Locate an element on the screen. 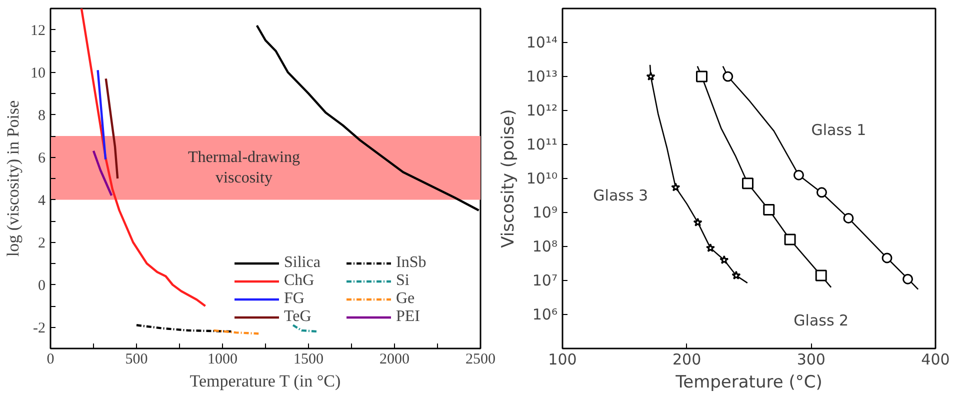  y-tick-label: 10¹⁰ is located at coordinates (542, 179).